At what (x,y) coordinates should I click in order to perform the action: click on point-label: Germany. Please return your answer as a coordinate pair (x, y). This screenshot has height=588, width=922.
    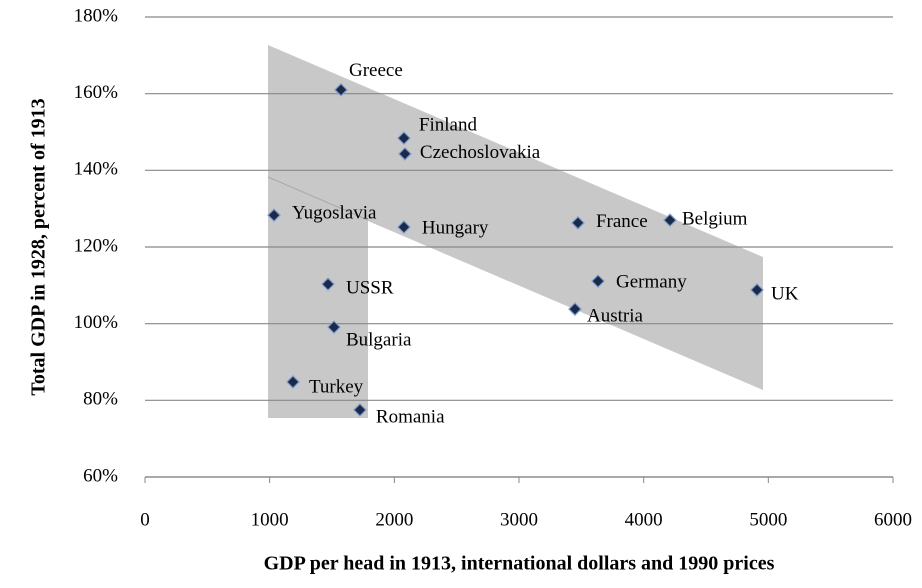
    Looking at the image, I should click on (651, 281).